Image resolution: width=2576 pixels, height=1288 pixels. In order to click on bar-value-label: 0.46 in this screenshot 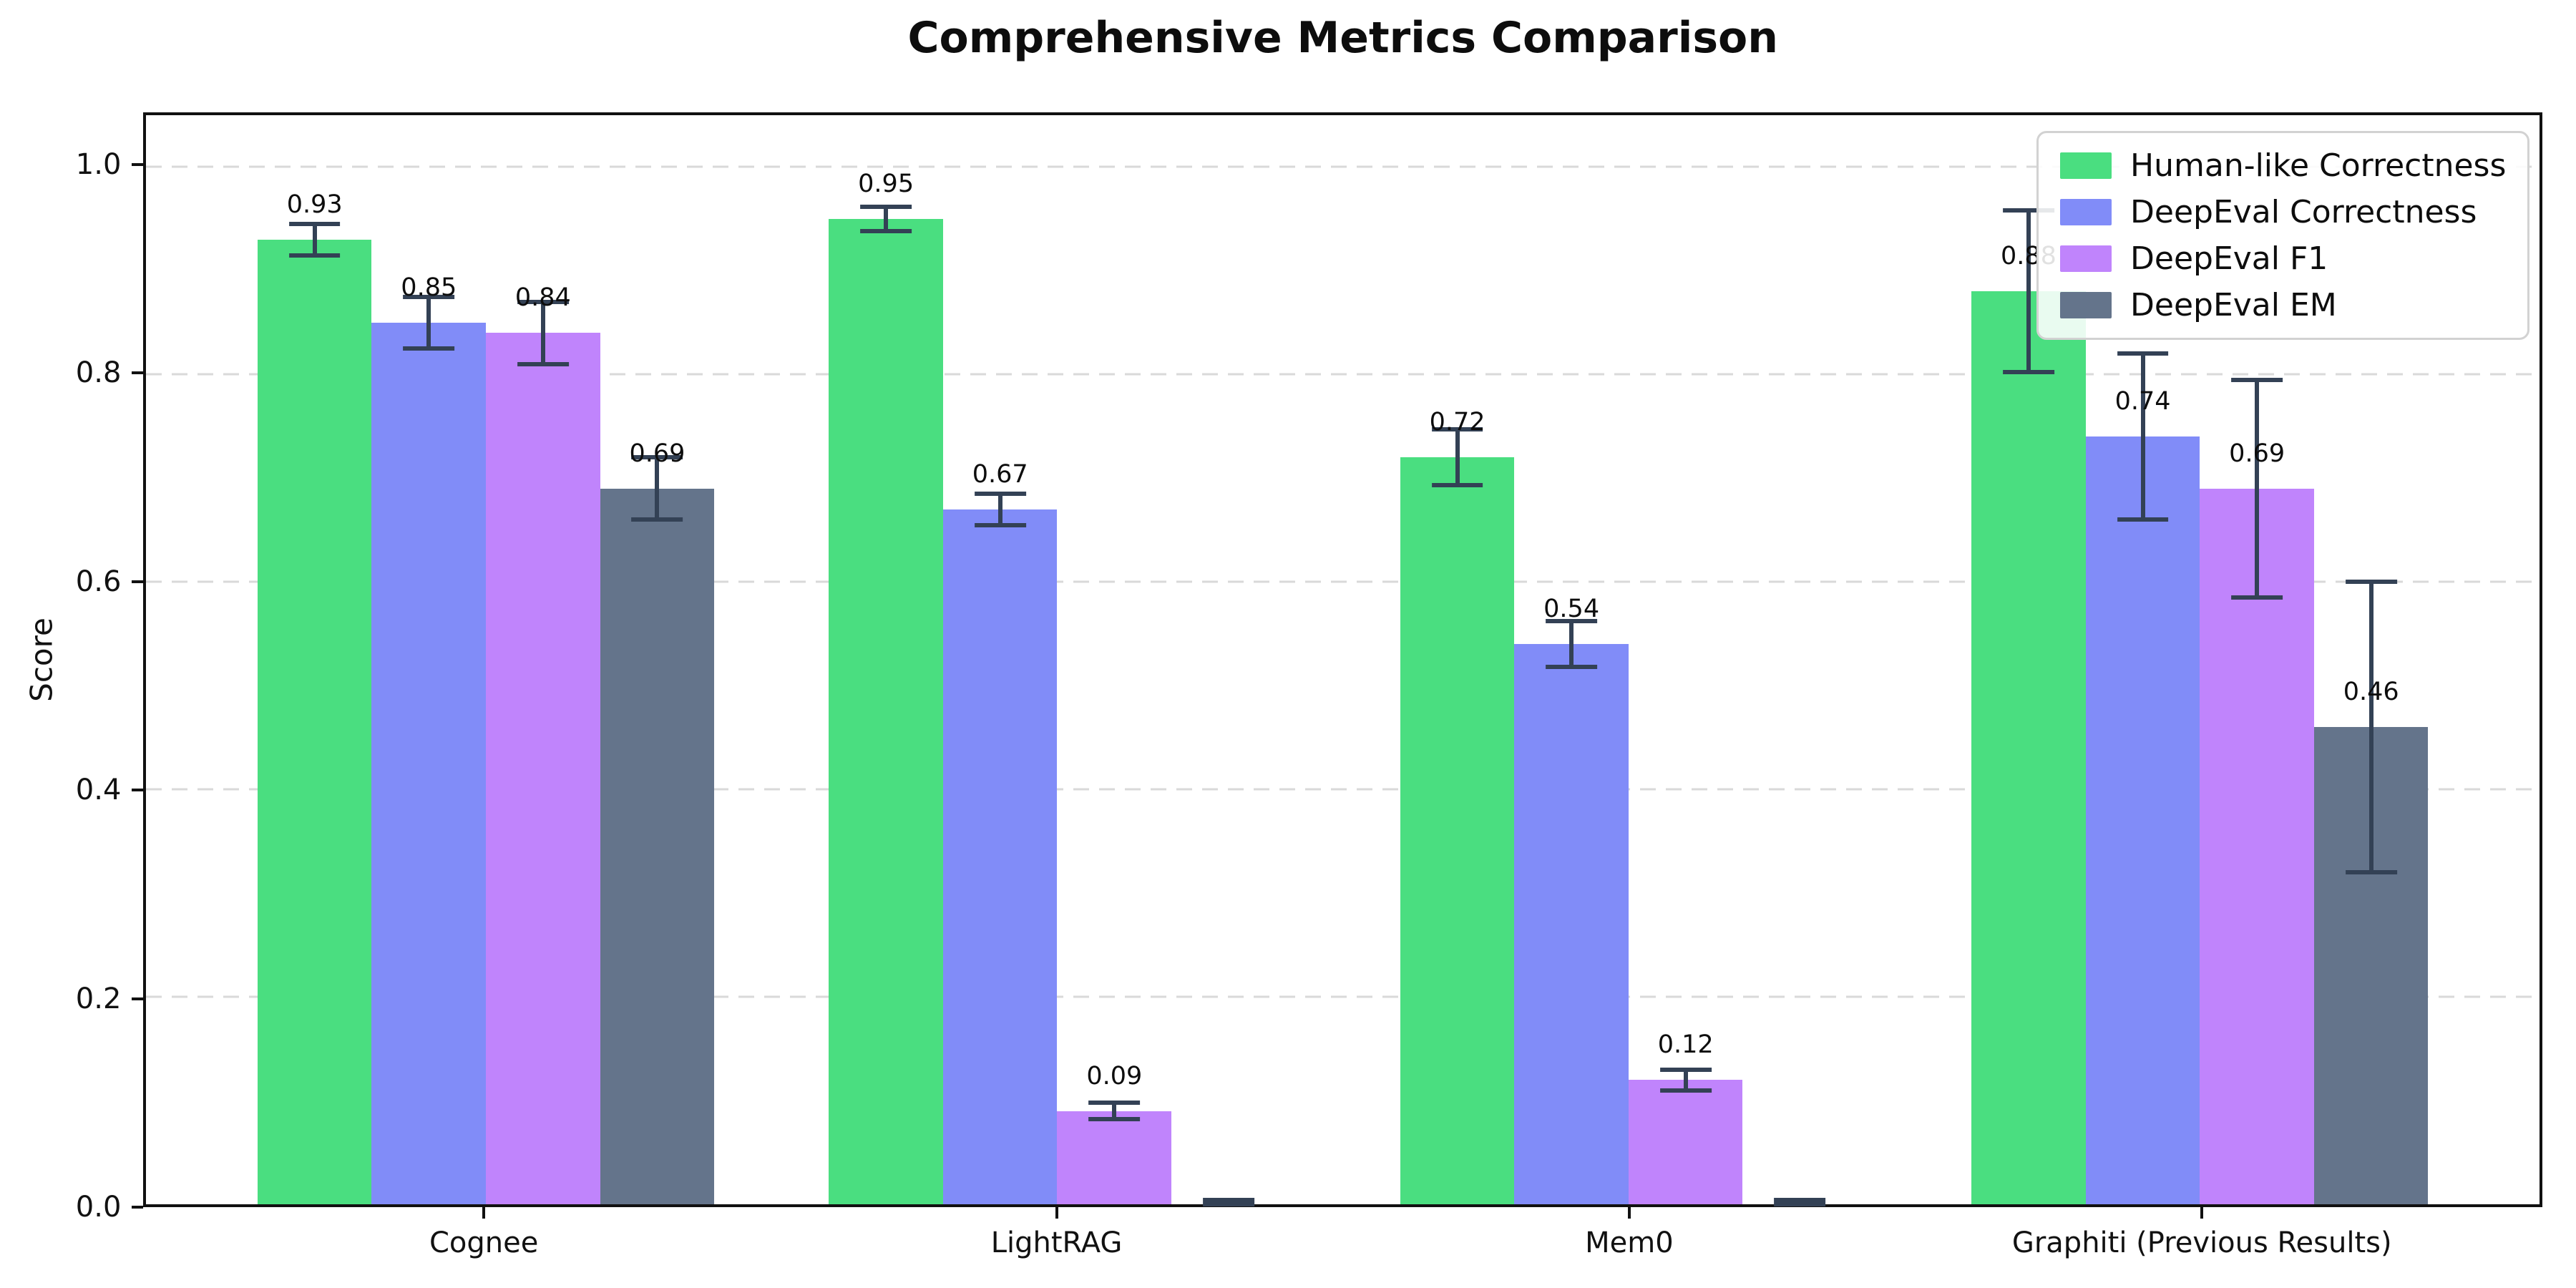, I will do `click(2371, 692)`.